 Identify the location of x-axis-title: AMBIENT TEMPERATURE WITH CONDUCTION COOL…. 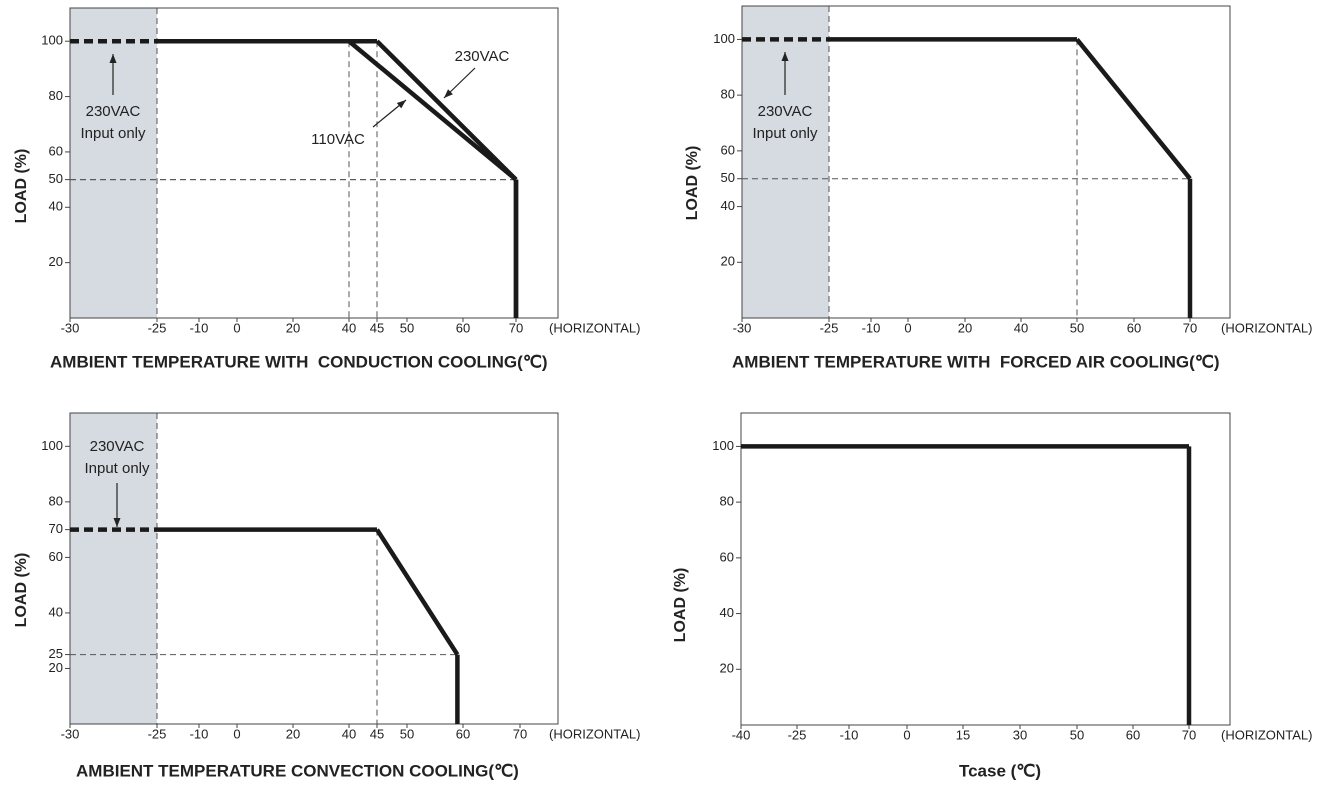
(299, 361).